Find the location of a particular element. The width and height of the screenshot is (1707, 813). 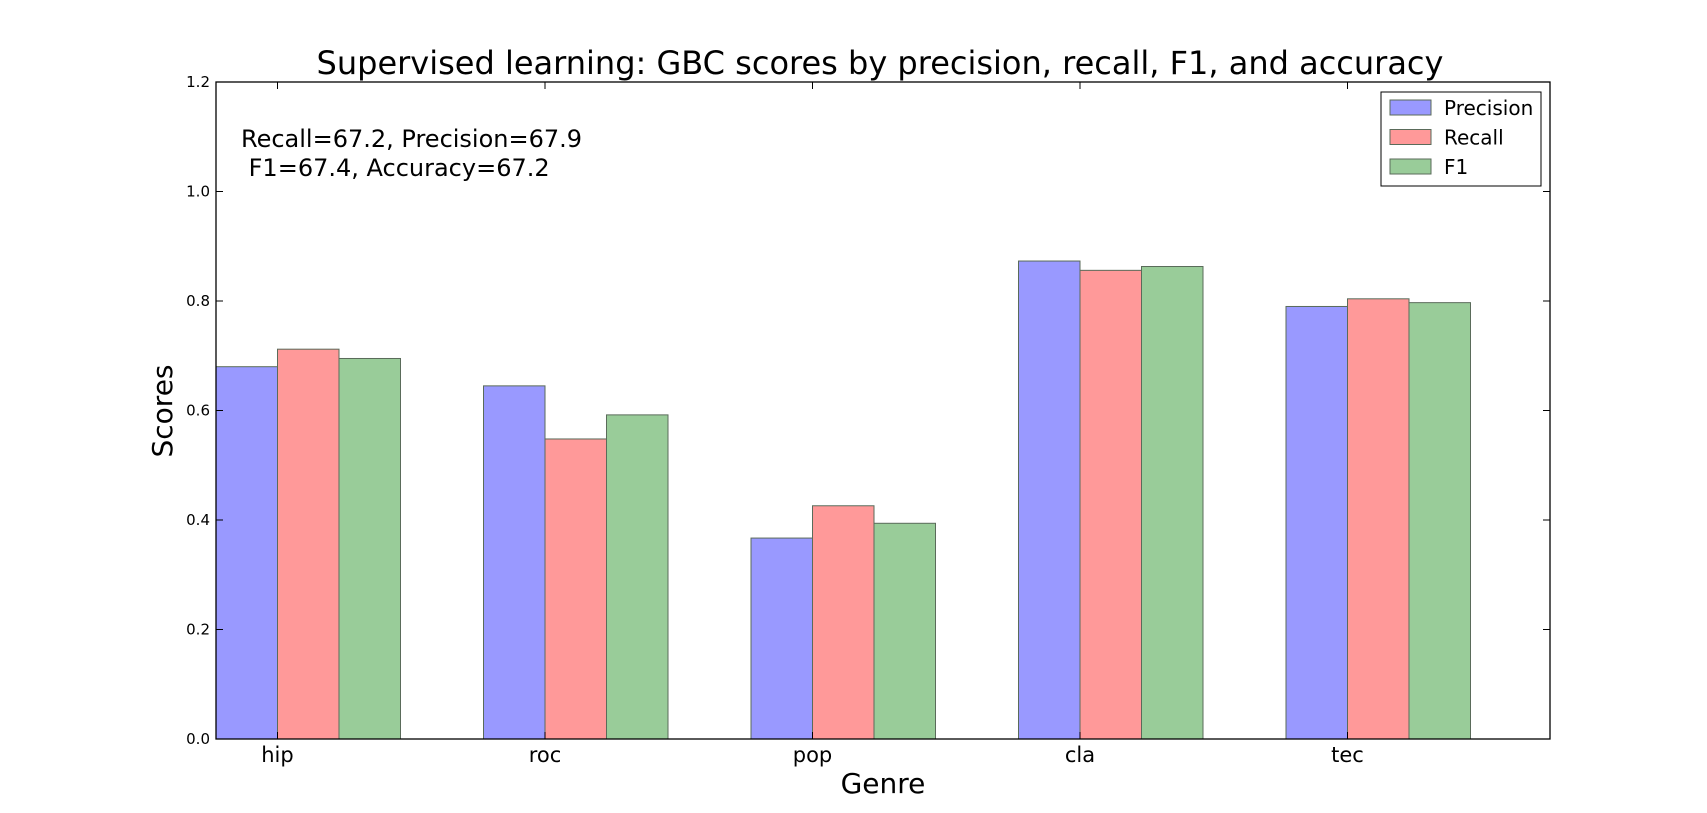

bar-precision-cla is located at coordinates (1049, 500).